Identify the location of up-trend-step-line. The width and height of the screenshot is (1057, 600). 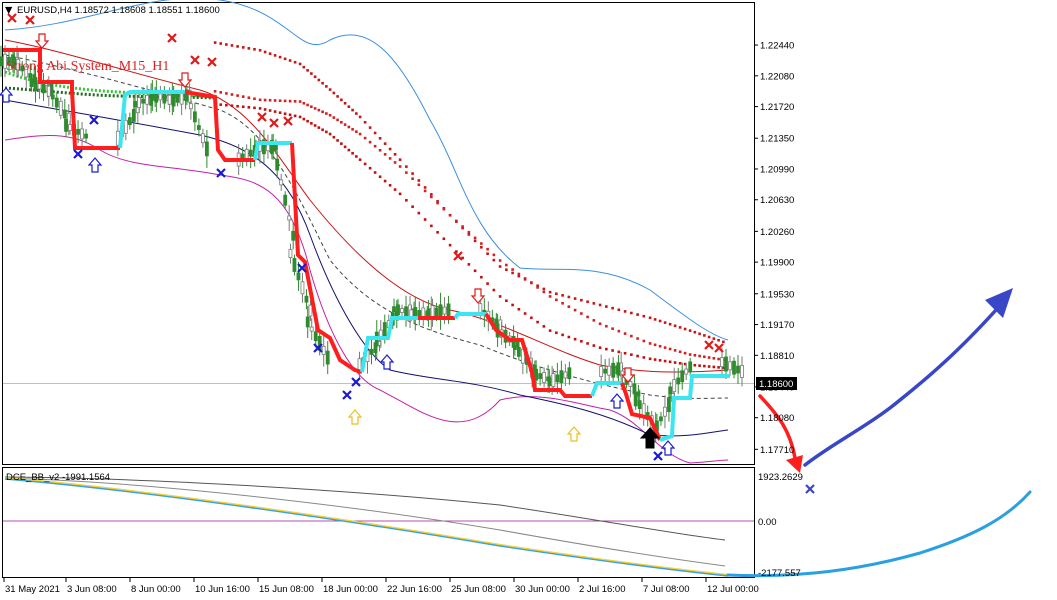
(272, 151).